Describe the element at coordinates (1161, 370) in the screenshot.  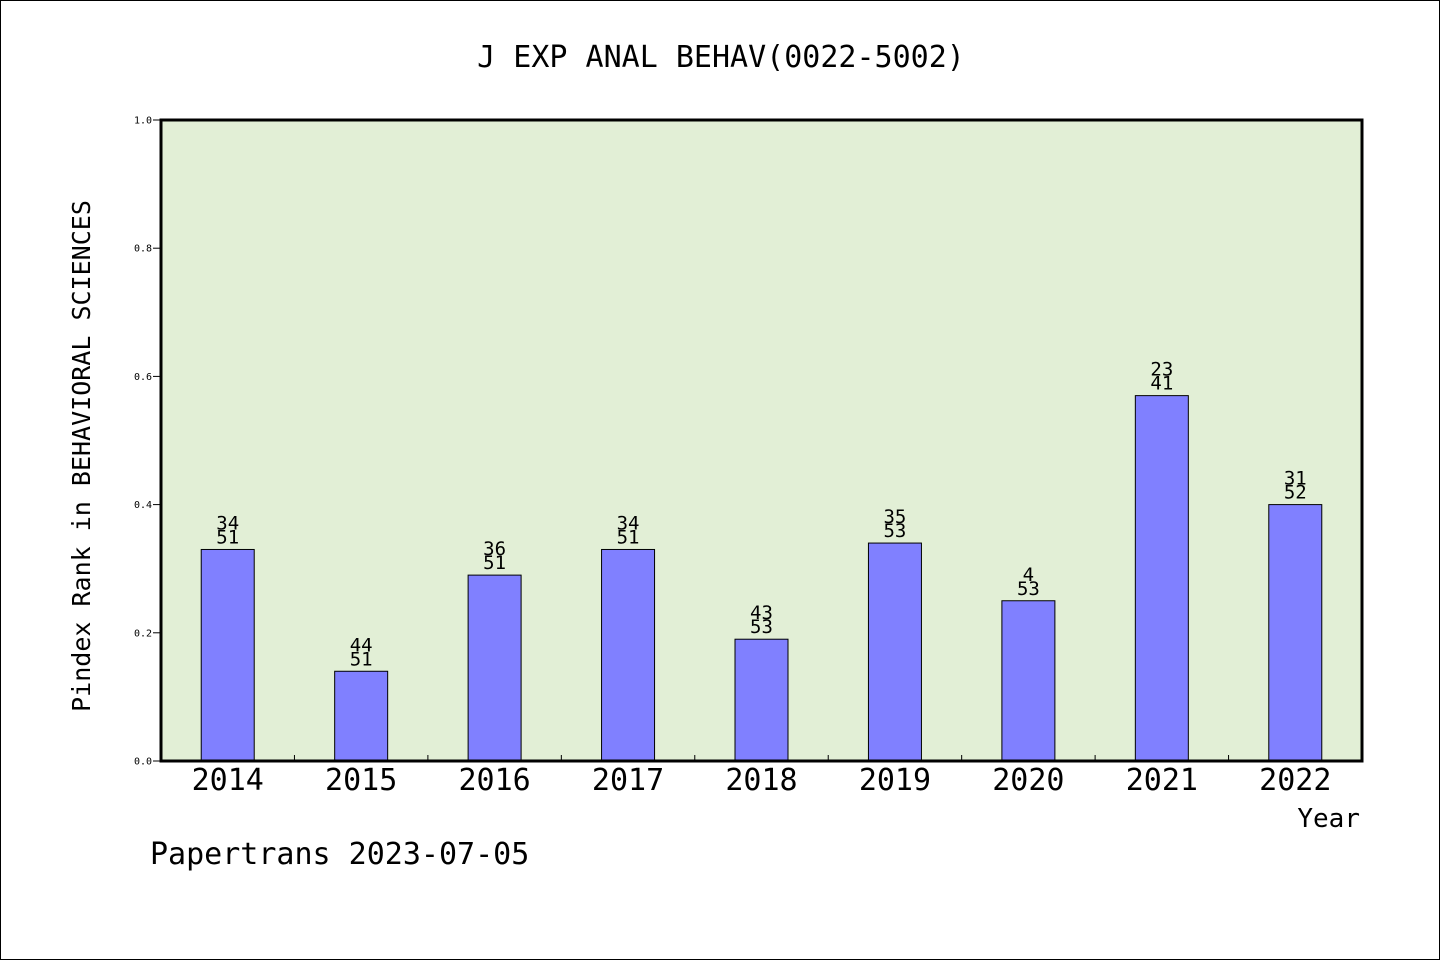
I see `bar-rank-label: 23` at that location.